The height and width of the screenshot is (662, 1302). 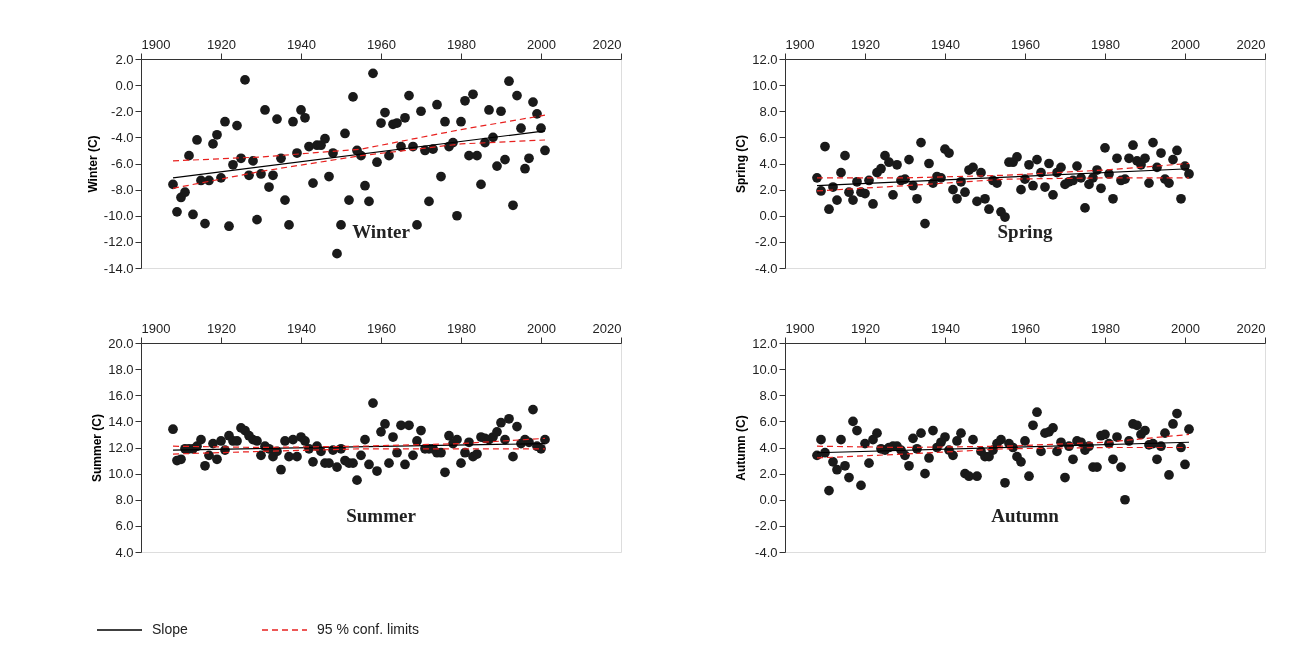 I want to click on legend-label: 95 % conf. limits, so click(x=368, y=629).